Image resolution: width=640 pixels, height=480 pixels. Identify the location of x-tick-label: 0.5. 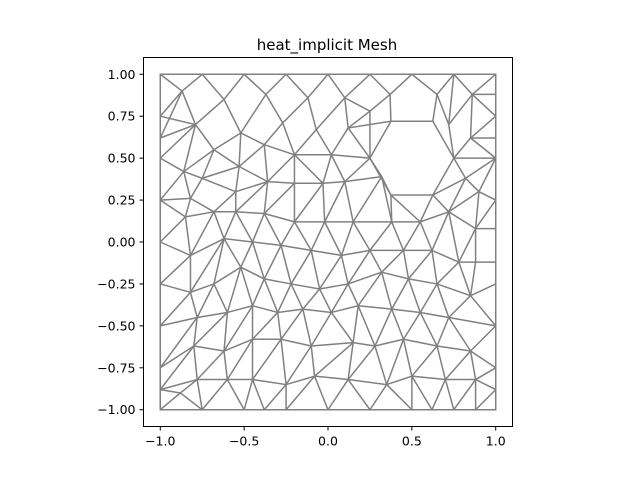
(412, 441).